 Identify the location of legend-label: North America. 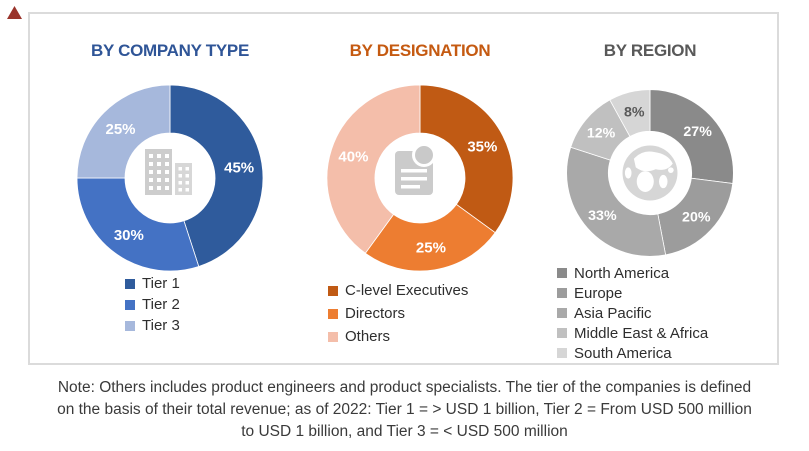
(622, 273).